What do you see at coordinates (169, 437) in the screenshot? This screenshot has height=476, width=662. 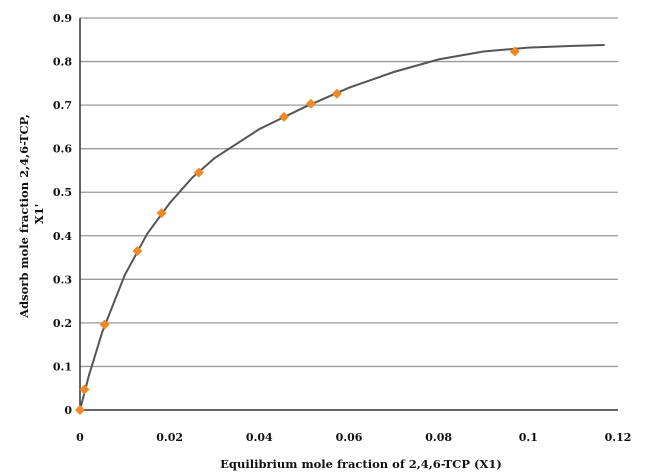 I see `x-tick-label-1: 0.02` at bounding box center [169, 437].